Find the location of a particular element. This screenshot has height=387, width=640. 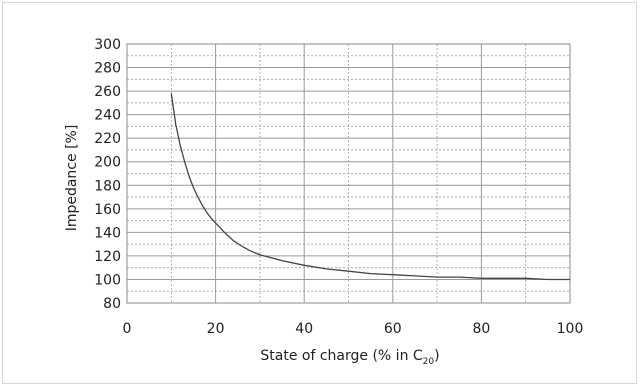

y-tick-label: 80 is located at coordinates (112, 304).